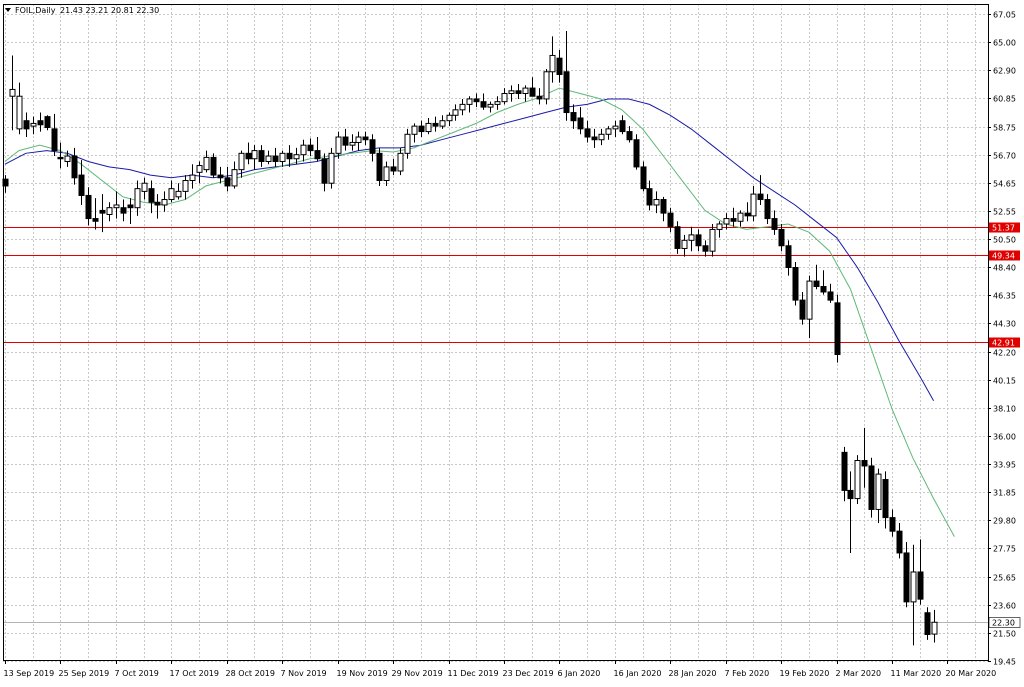 This screenshot has width=1024, height=687. Describe the element at coordinates (916, 673) in the screenshot. I see `x-tick-label: 11 Mar 2020` at that location.